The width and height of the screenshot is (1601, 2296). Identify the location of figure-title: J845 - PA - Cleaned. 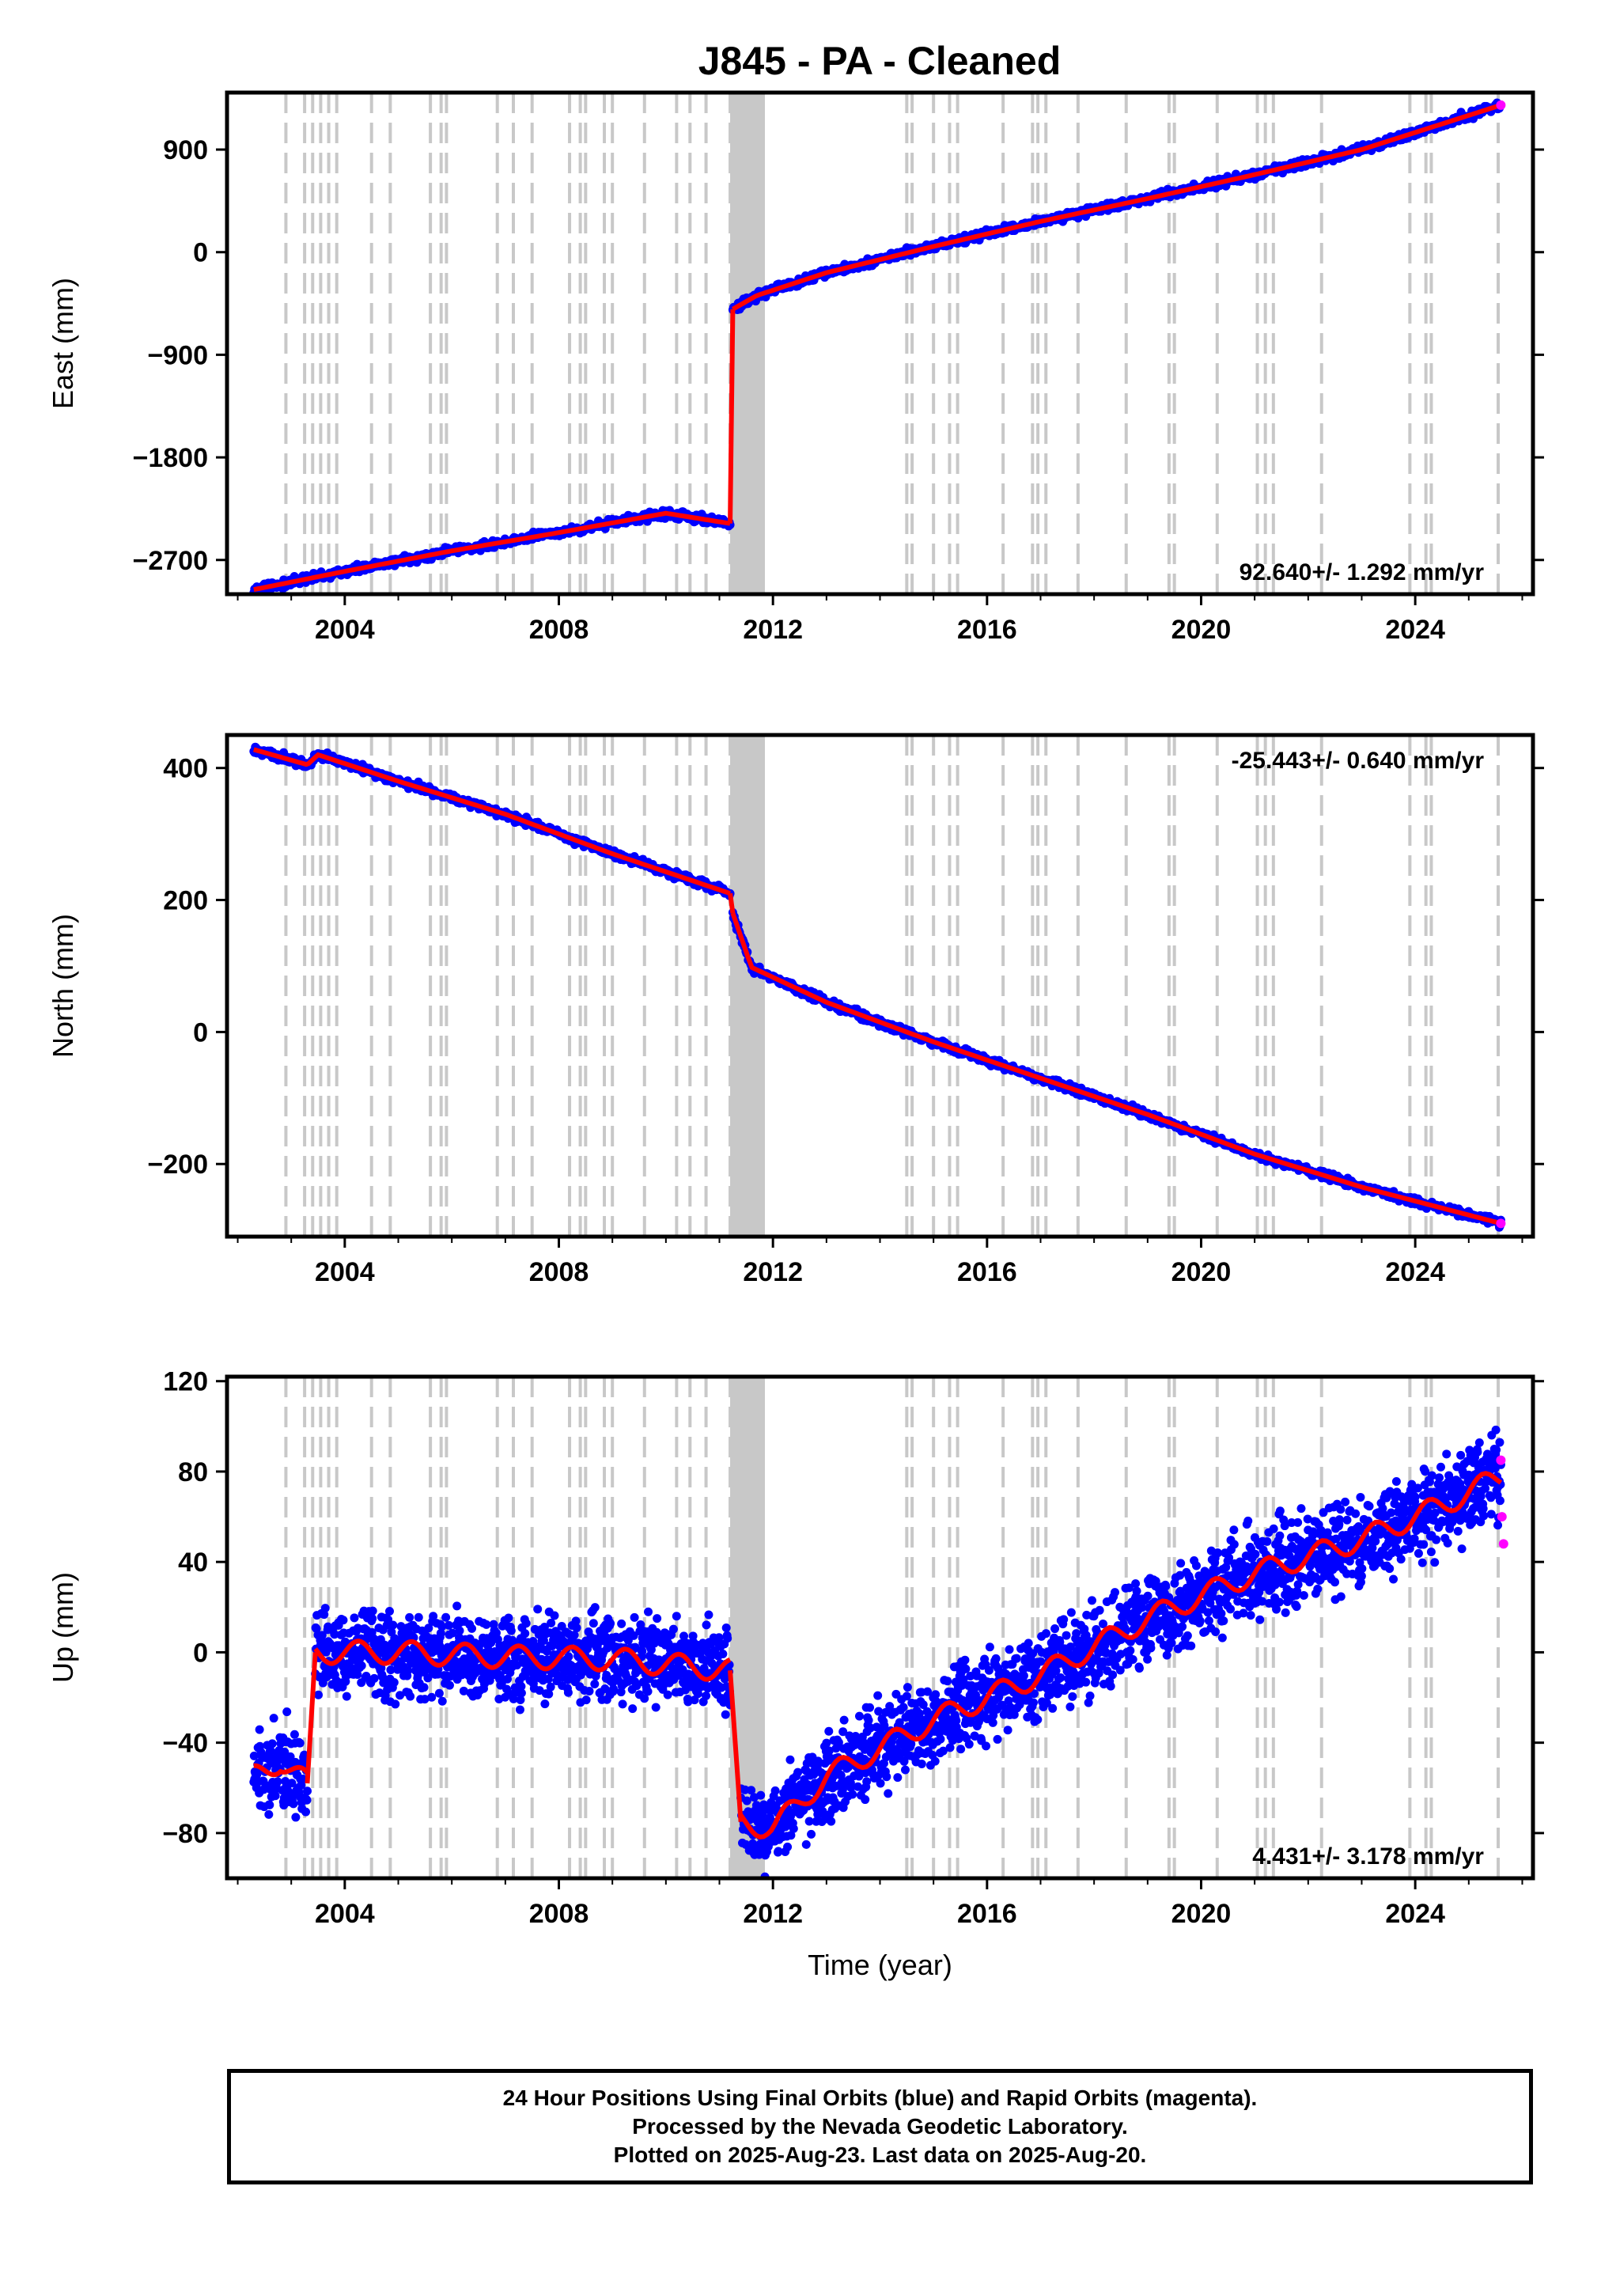
(880, 61).